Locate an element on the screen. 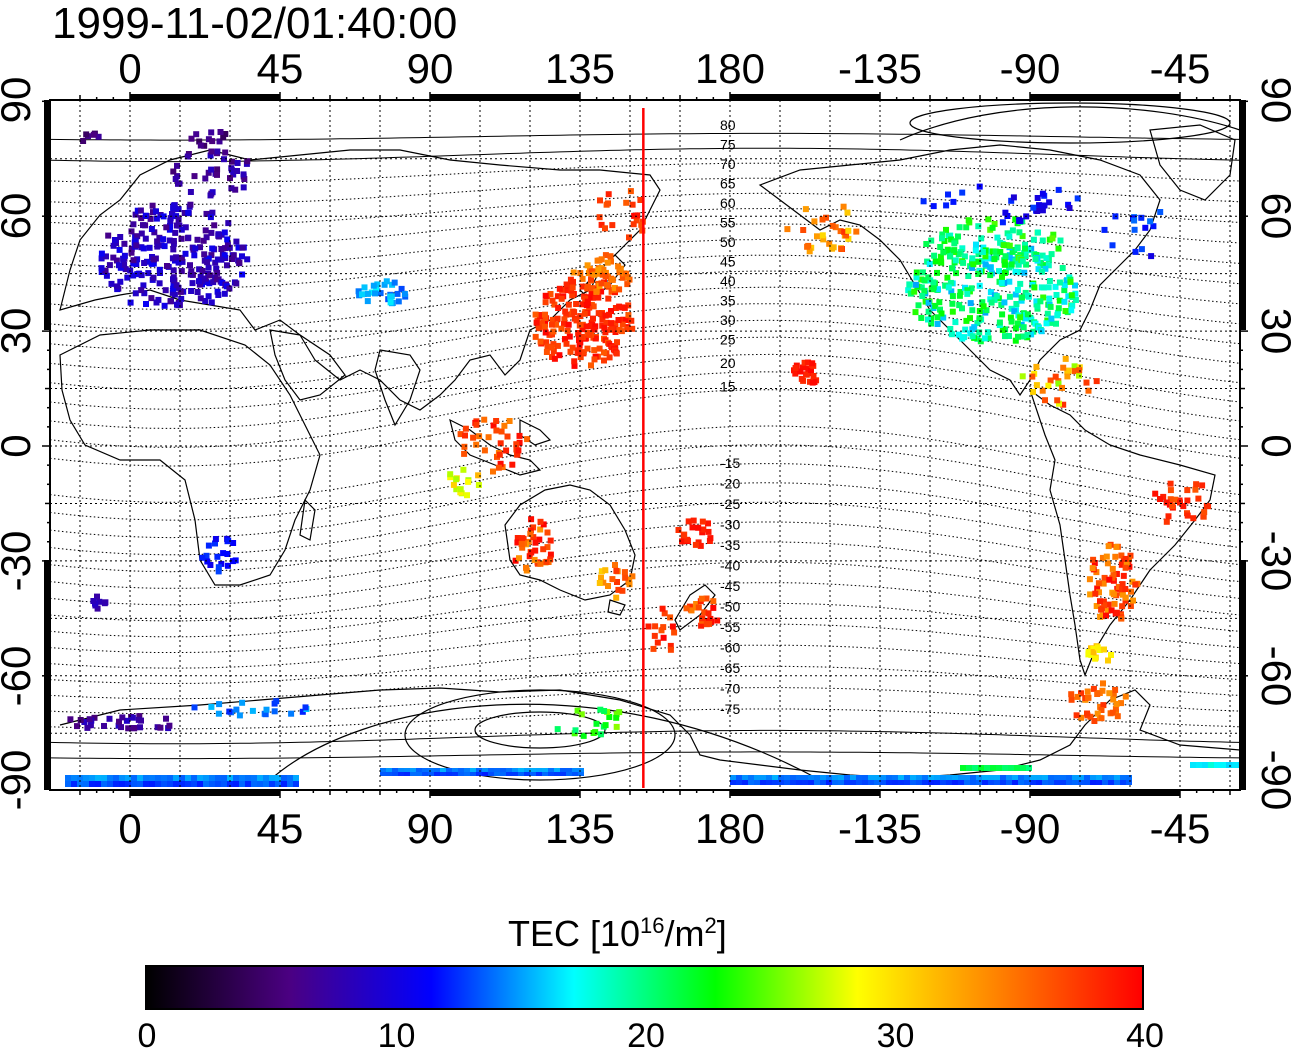 The image size is (1292, 1057). colorbar-title-unit: /m is located at coordinates (684, 933).